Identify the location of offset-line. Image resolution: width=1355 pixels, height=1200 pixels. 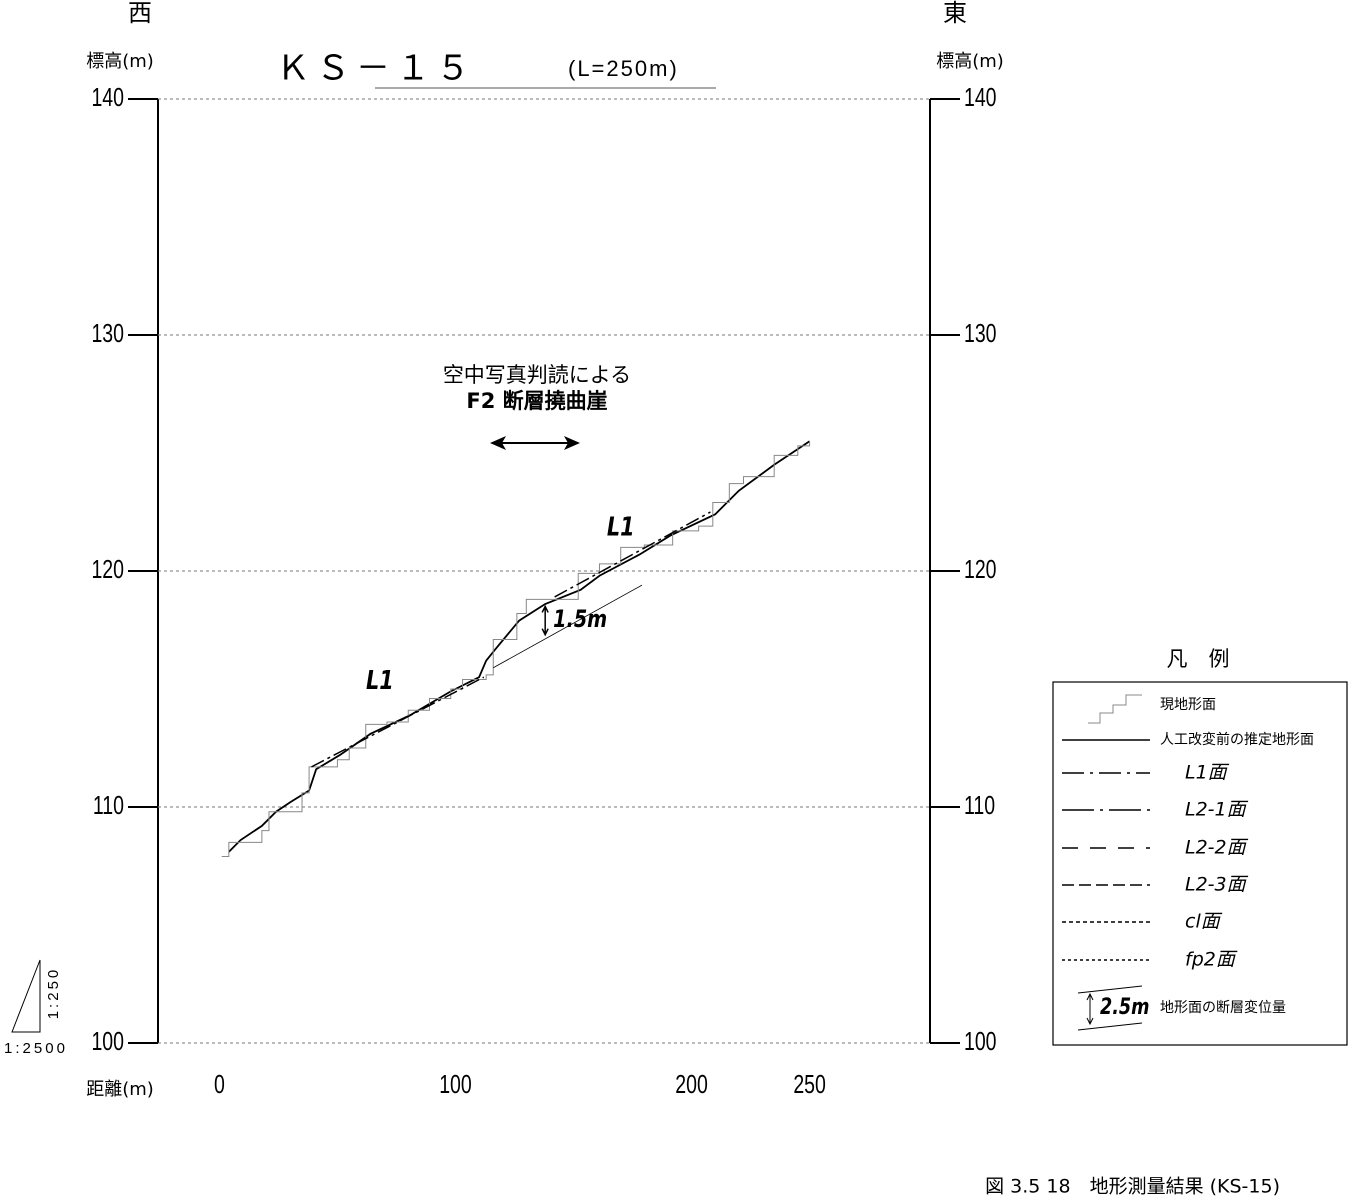
(568, 626).